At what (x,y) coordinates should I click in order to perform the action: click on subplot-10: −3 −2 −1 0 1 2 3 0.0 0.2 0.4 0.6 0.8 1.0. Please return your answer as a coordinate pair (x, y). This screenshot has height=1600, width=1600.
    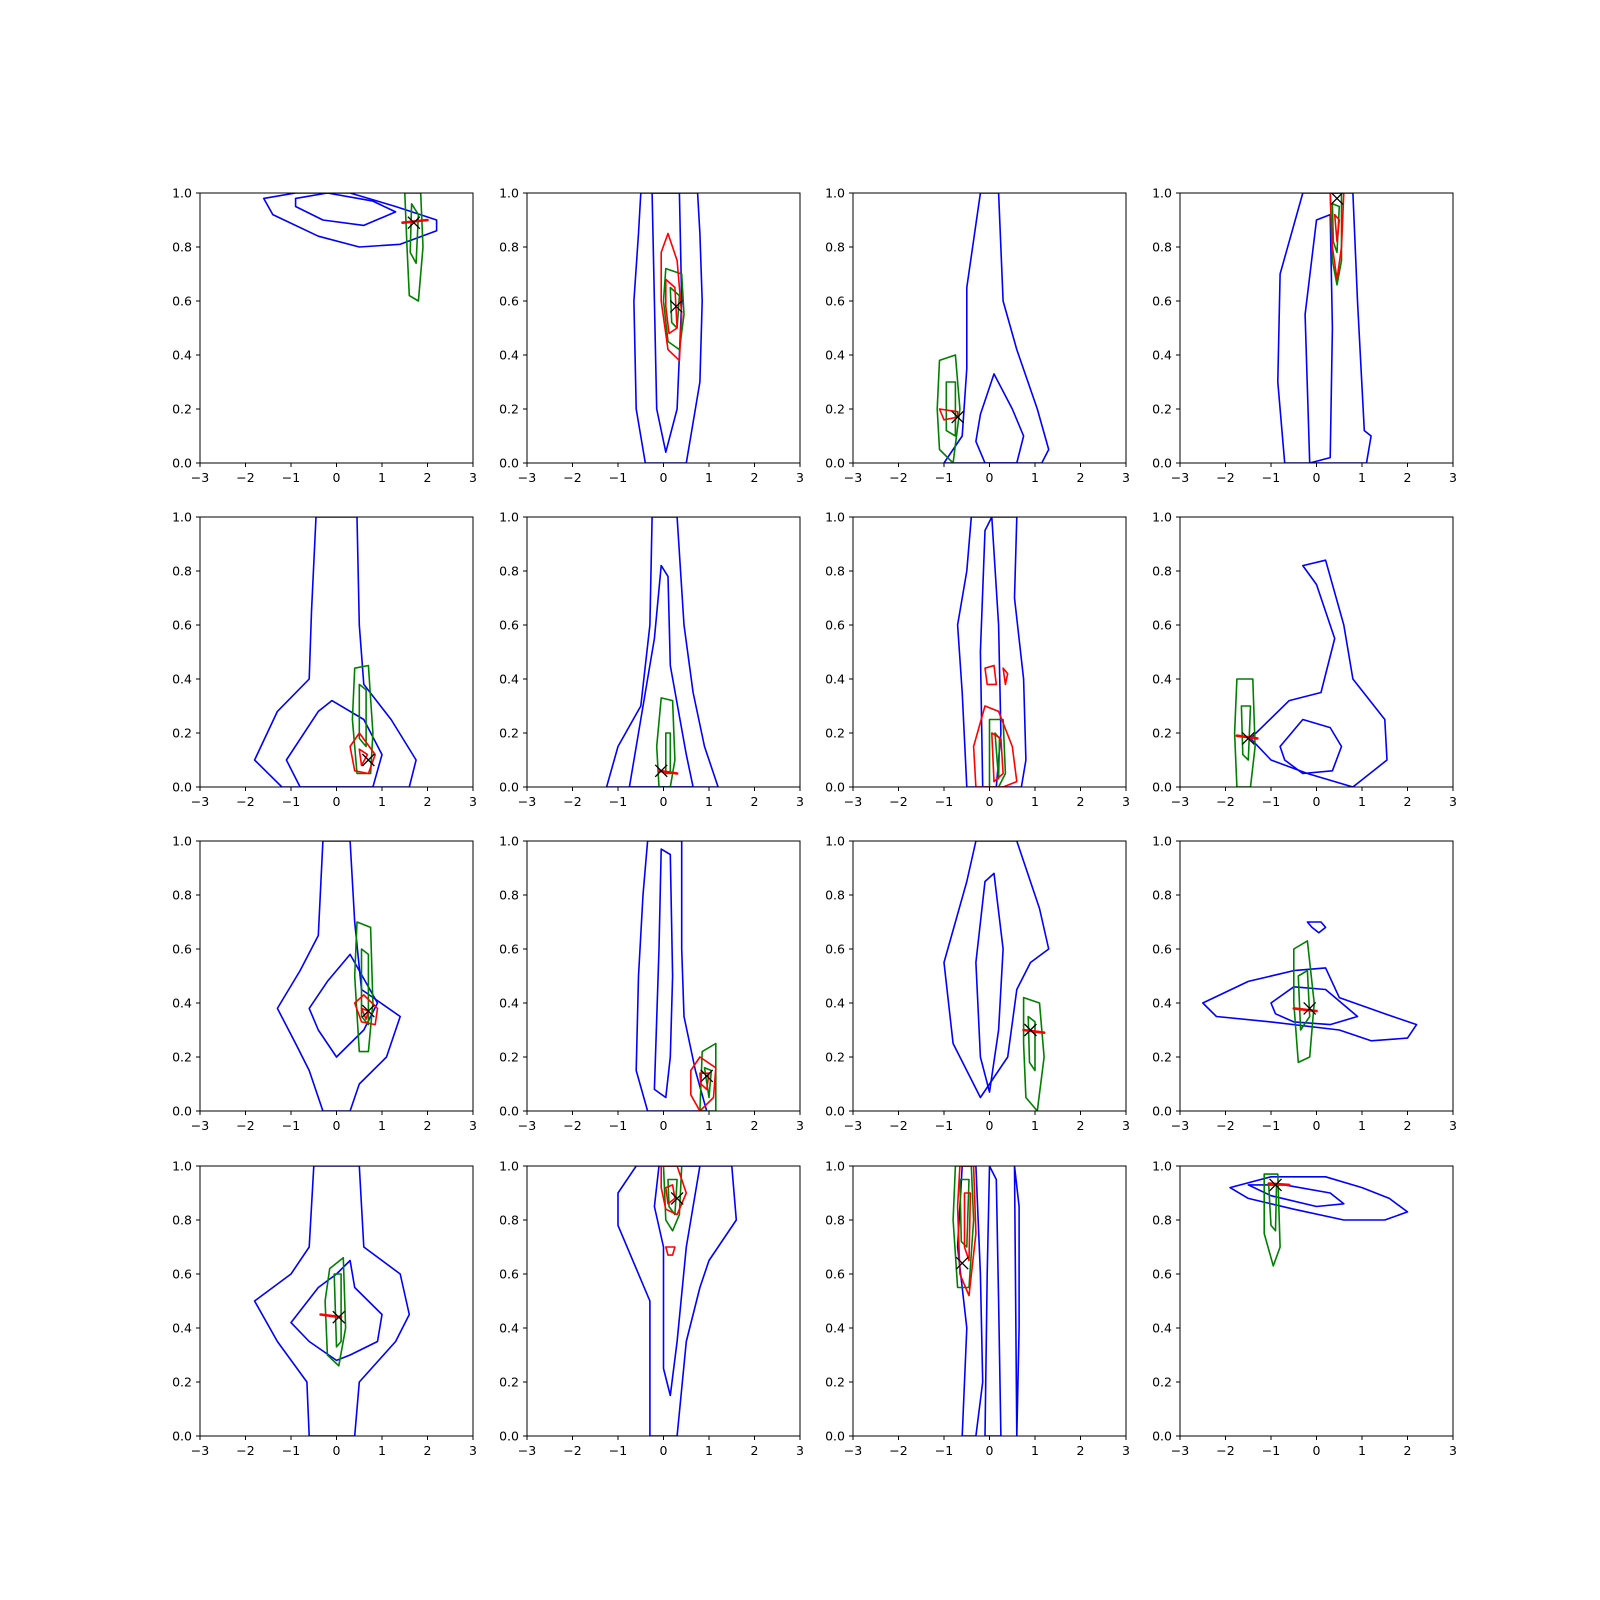
    Looking at the image, I should click on (651, 984).